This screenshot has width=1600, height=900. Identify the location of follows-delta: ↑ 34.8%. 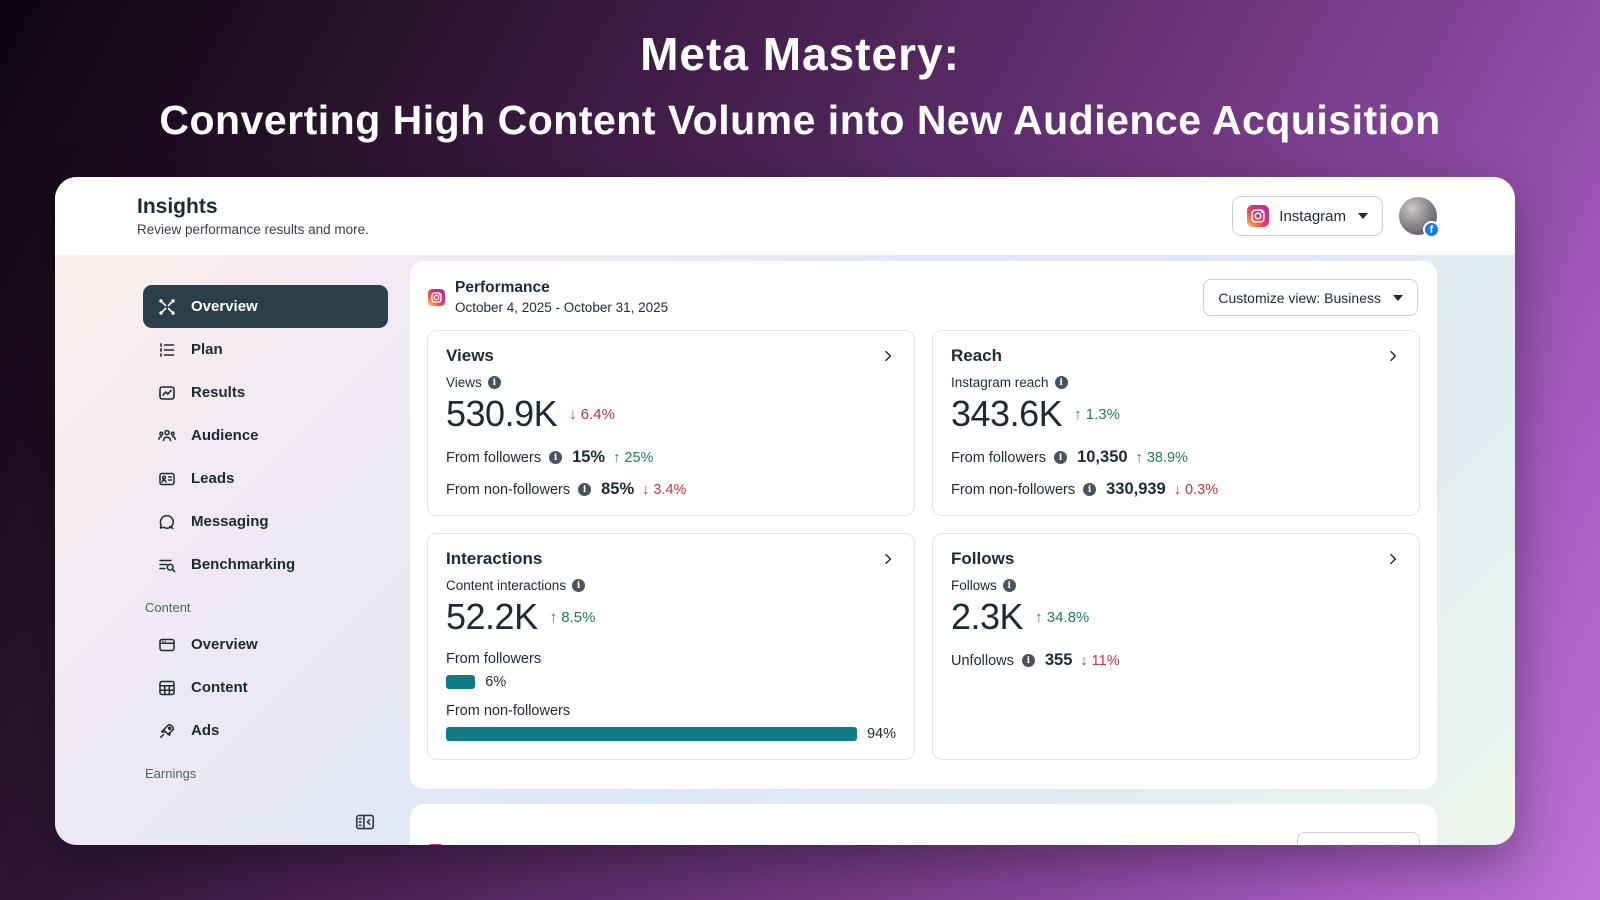
(1062, 617).